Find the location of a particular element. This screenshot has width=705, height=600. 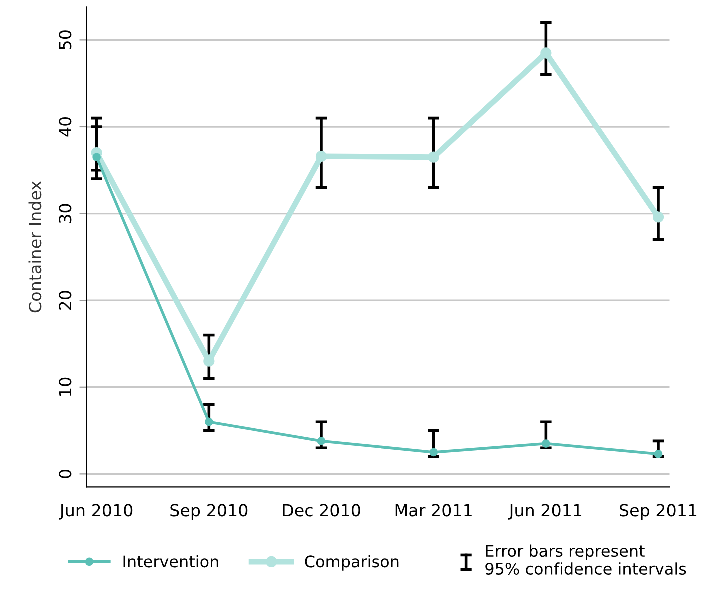

legend-label: Intervention is located at coordinates (171, 561).